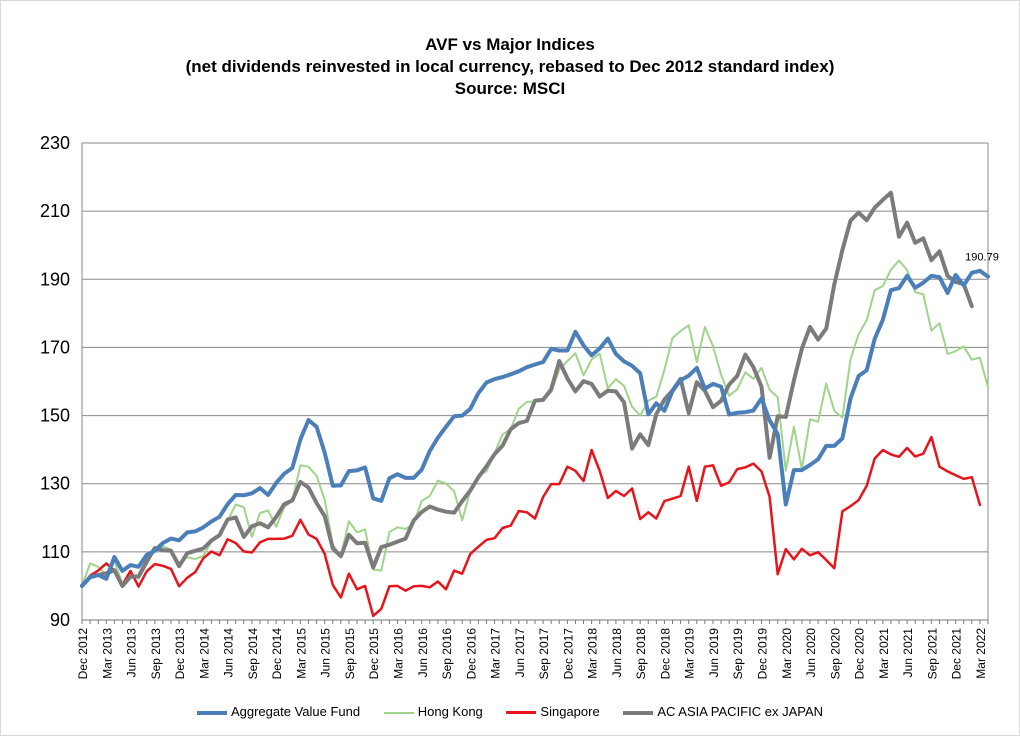  Describe the element at coordinates (326, 653) in the screenshot. I see `x-tick-label: Jun 2015` at that location.